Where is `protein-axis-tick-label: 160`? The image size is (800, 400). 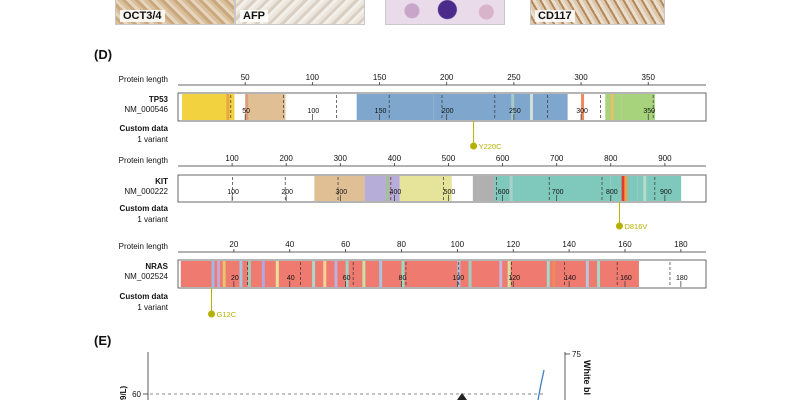 protein-axis-tick-label: 160 is located at coordinates (625, 244).